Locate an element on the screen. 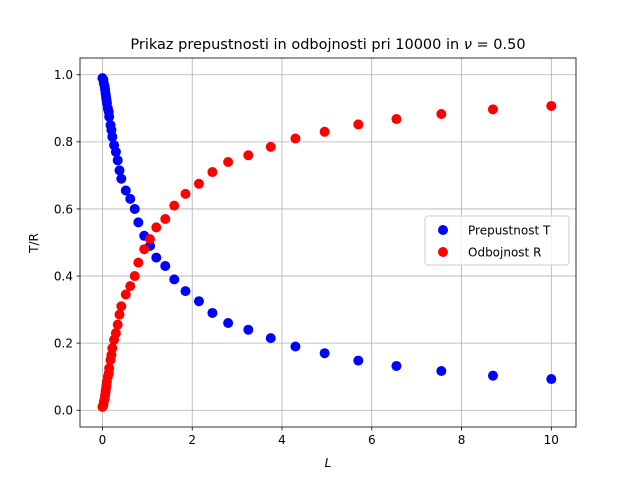 The image size is (640, 480). x-axis-label: L is located at coordinates (328, 463).